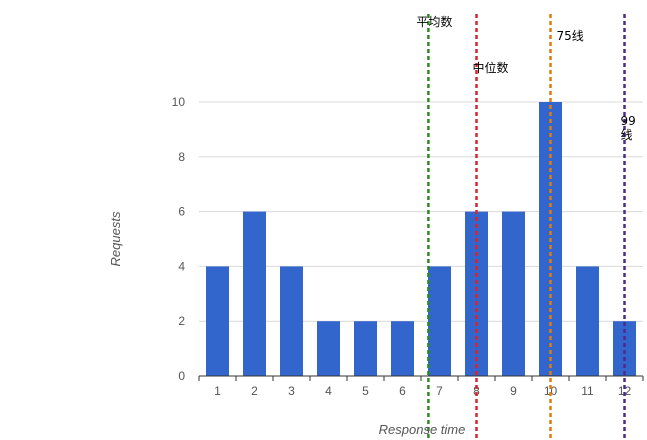  I want to click on reference-line-label: 平均数, so click(434, 21).